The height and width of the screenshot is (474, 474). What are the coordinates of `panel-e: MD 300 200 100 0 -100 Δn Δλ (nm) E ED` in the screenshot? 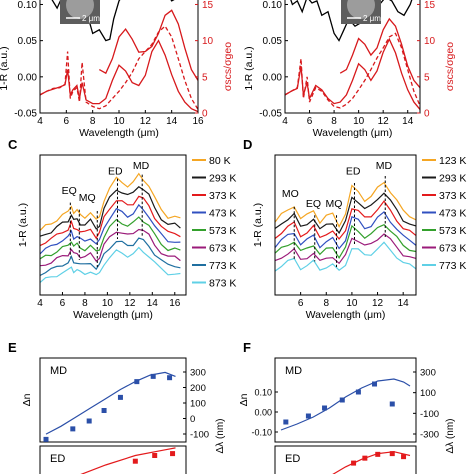 It's located at (117, 407).